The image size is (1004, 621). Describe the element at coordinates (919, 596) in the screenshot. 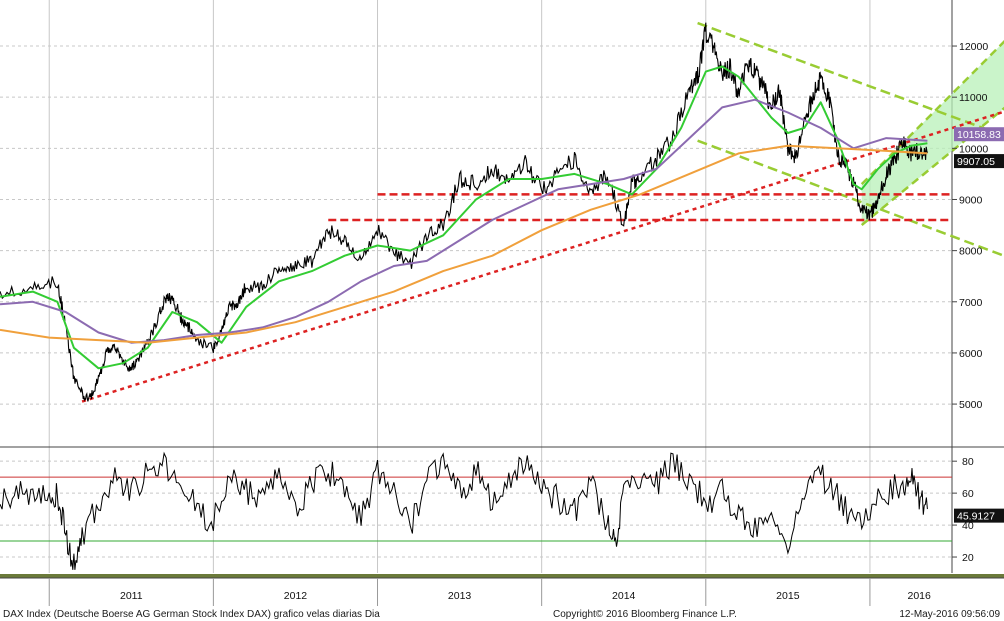

I see `year-label: 2016` at that location.